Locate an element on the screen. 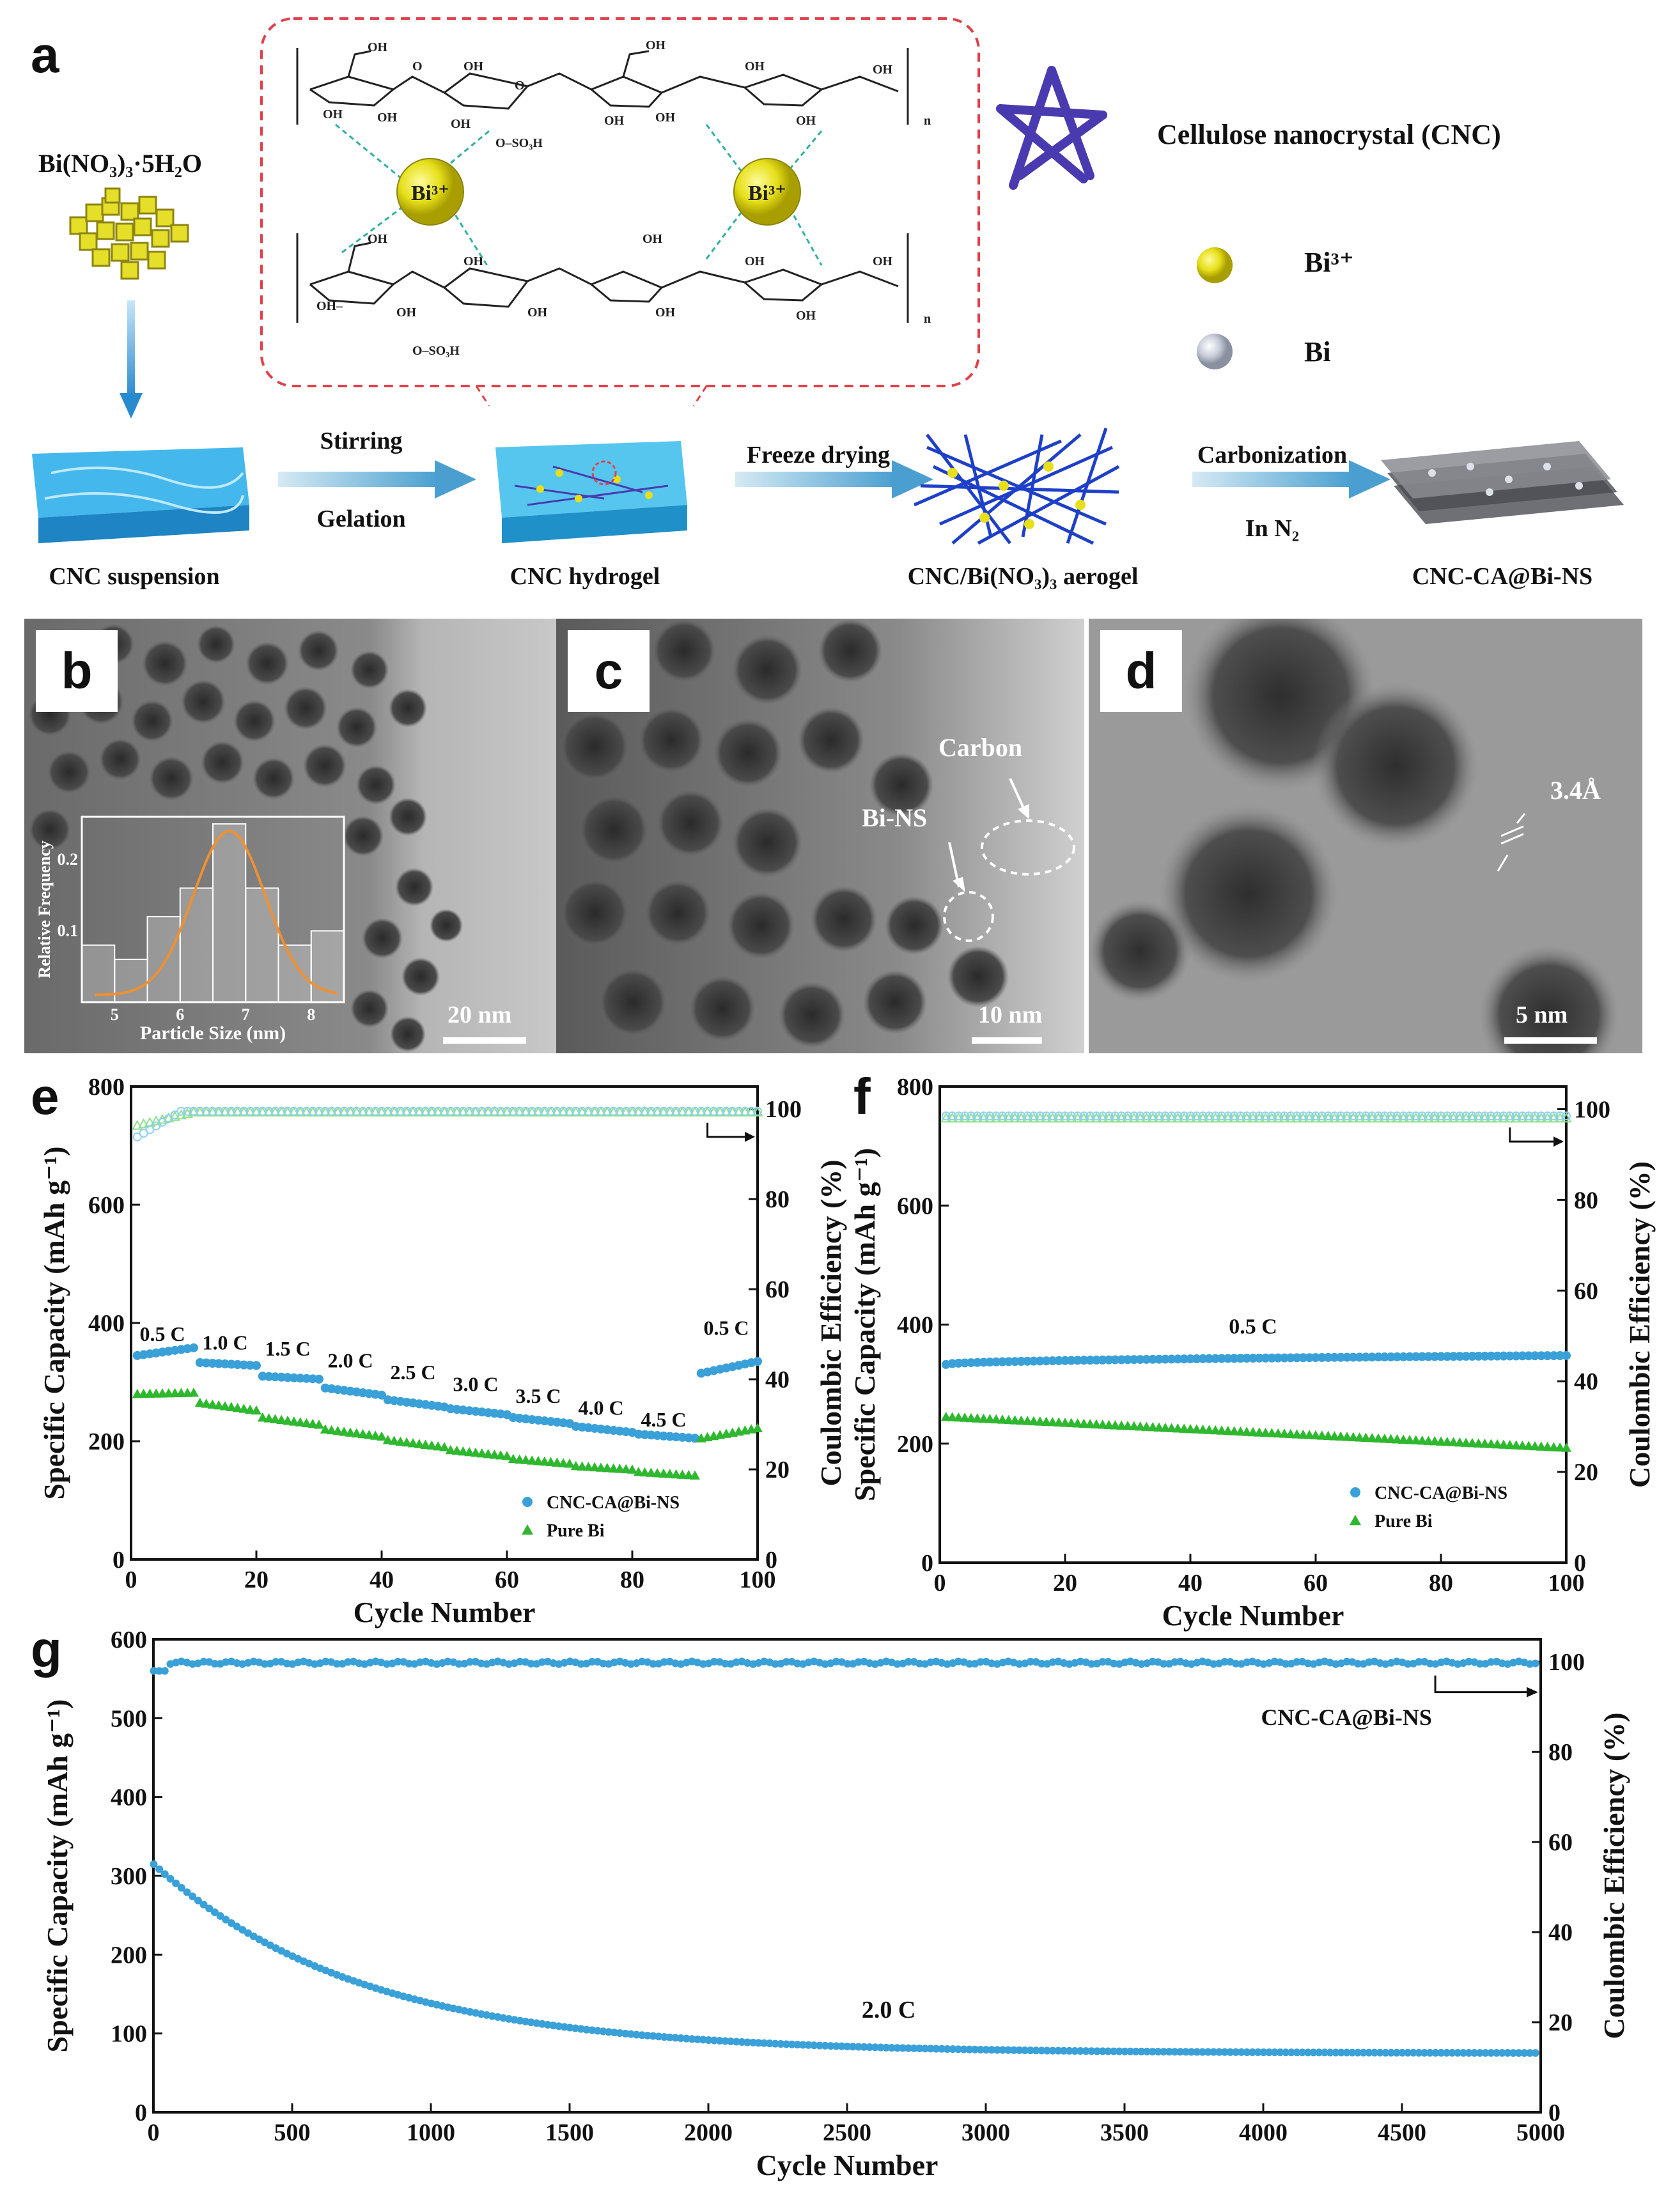  y2-tick-label: 80 is located at coordinates (778, 1200).